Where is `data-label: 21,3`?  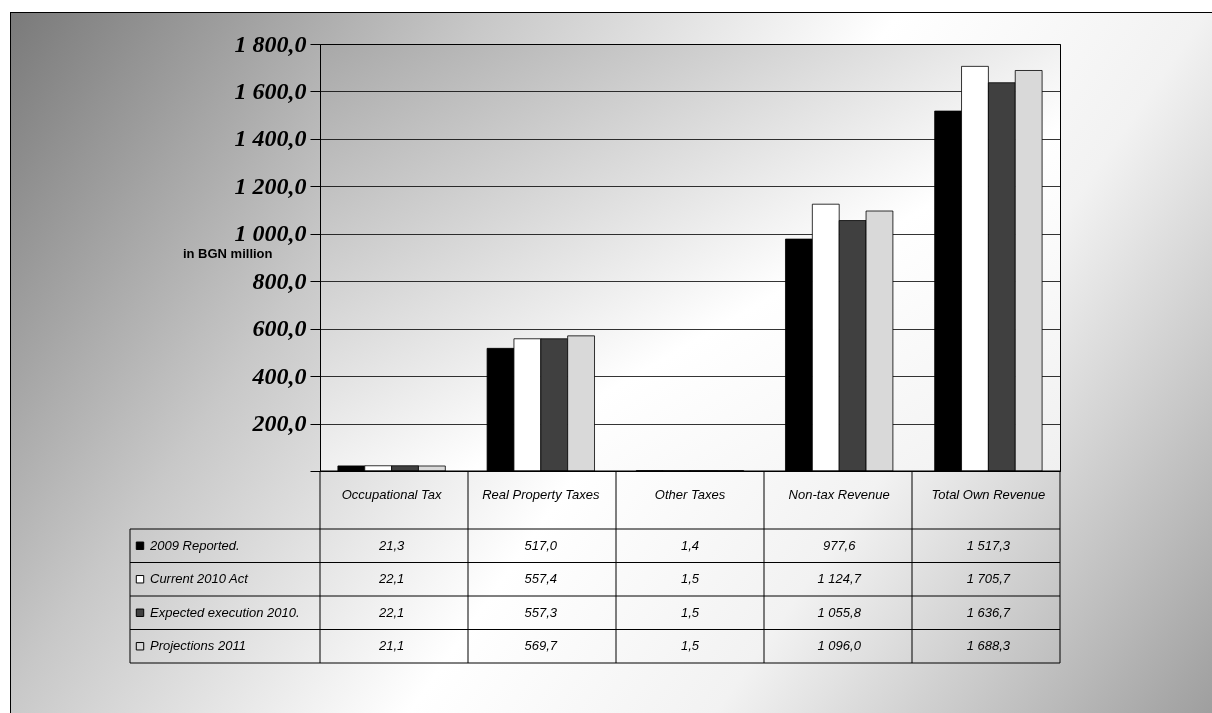 data-label: 21,3 is located at coordinates (391, 545).